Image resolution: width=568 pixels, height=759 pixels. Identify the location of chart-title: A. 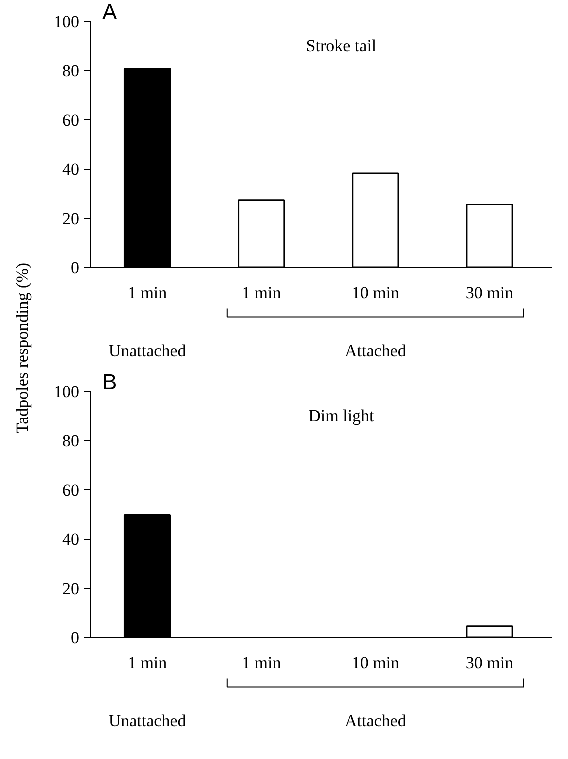
(110, 12).